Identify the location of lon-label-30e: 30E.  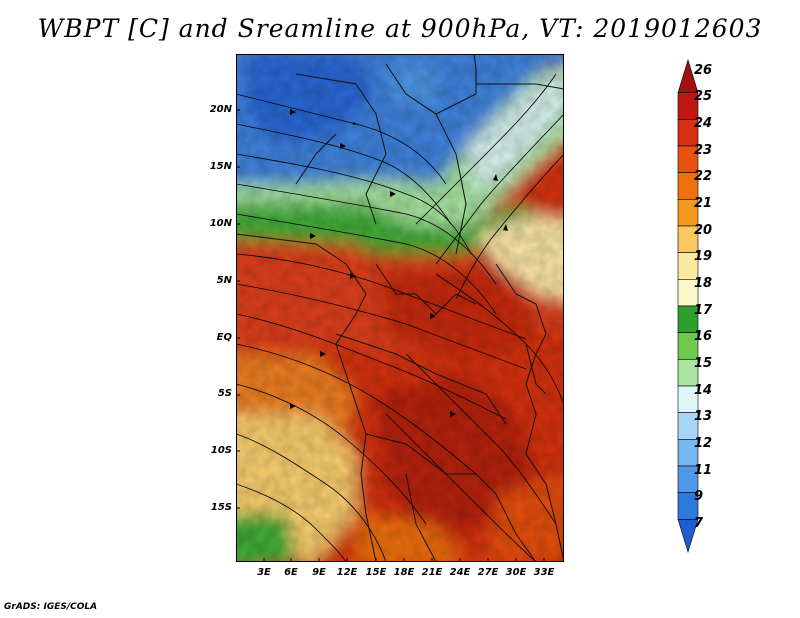
(516, 572).